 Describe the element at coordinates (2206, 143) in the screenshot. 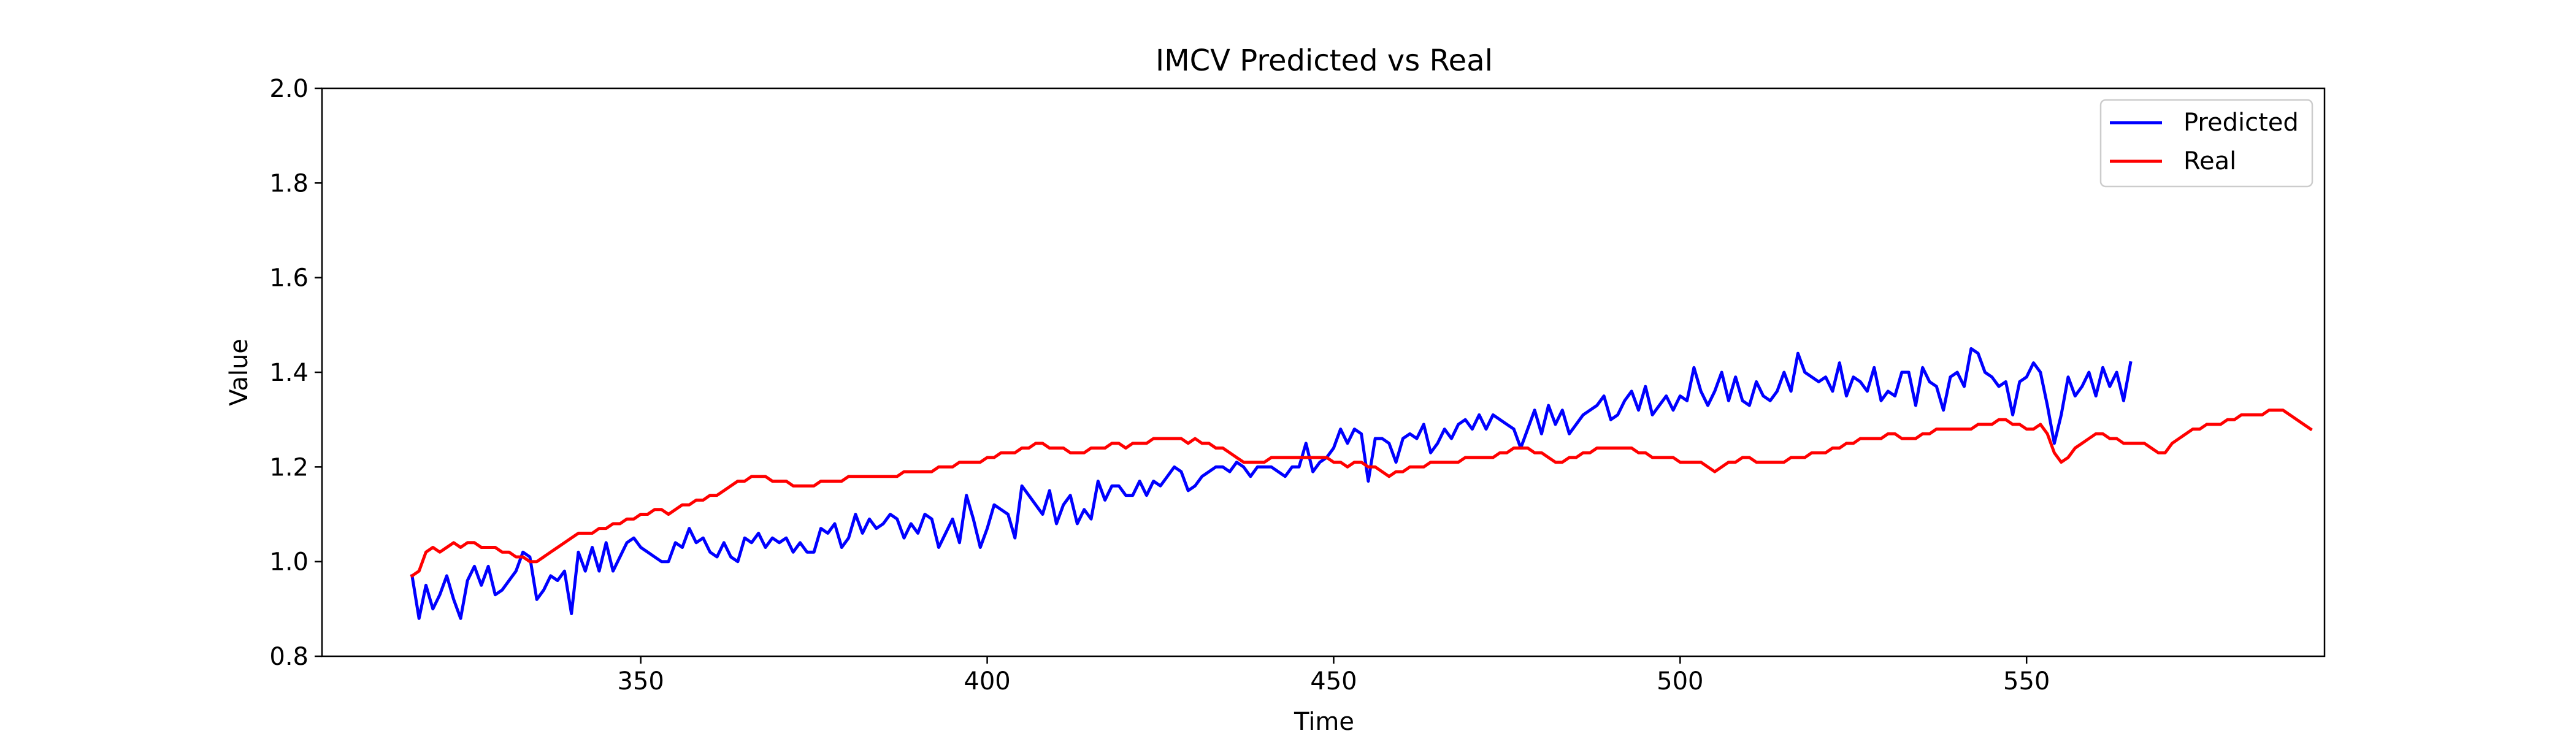

I see `legend: Predicted Real` at that location.